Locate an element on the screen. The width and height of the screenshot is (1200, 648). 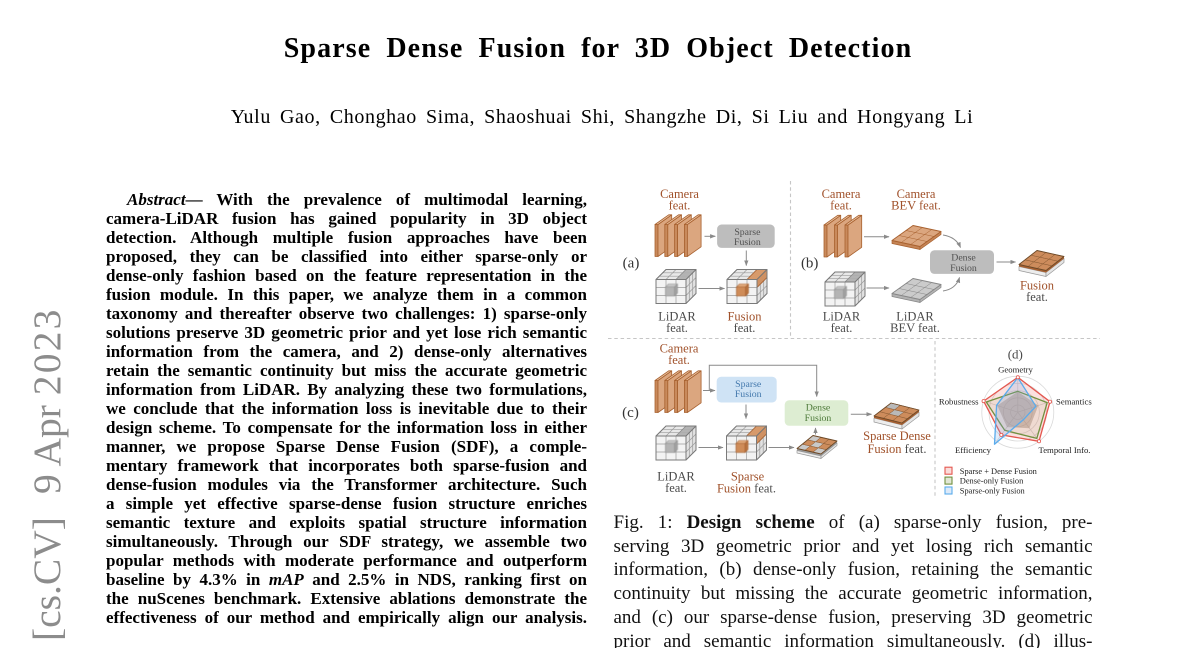
svg-text: Sparse Dense is located at coordinates (897, 436).